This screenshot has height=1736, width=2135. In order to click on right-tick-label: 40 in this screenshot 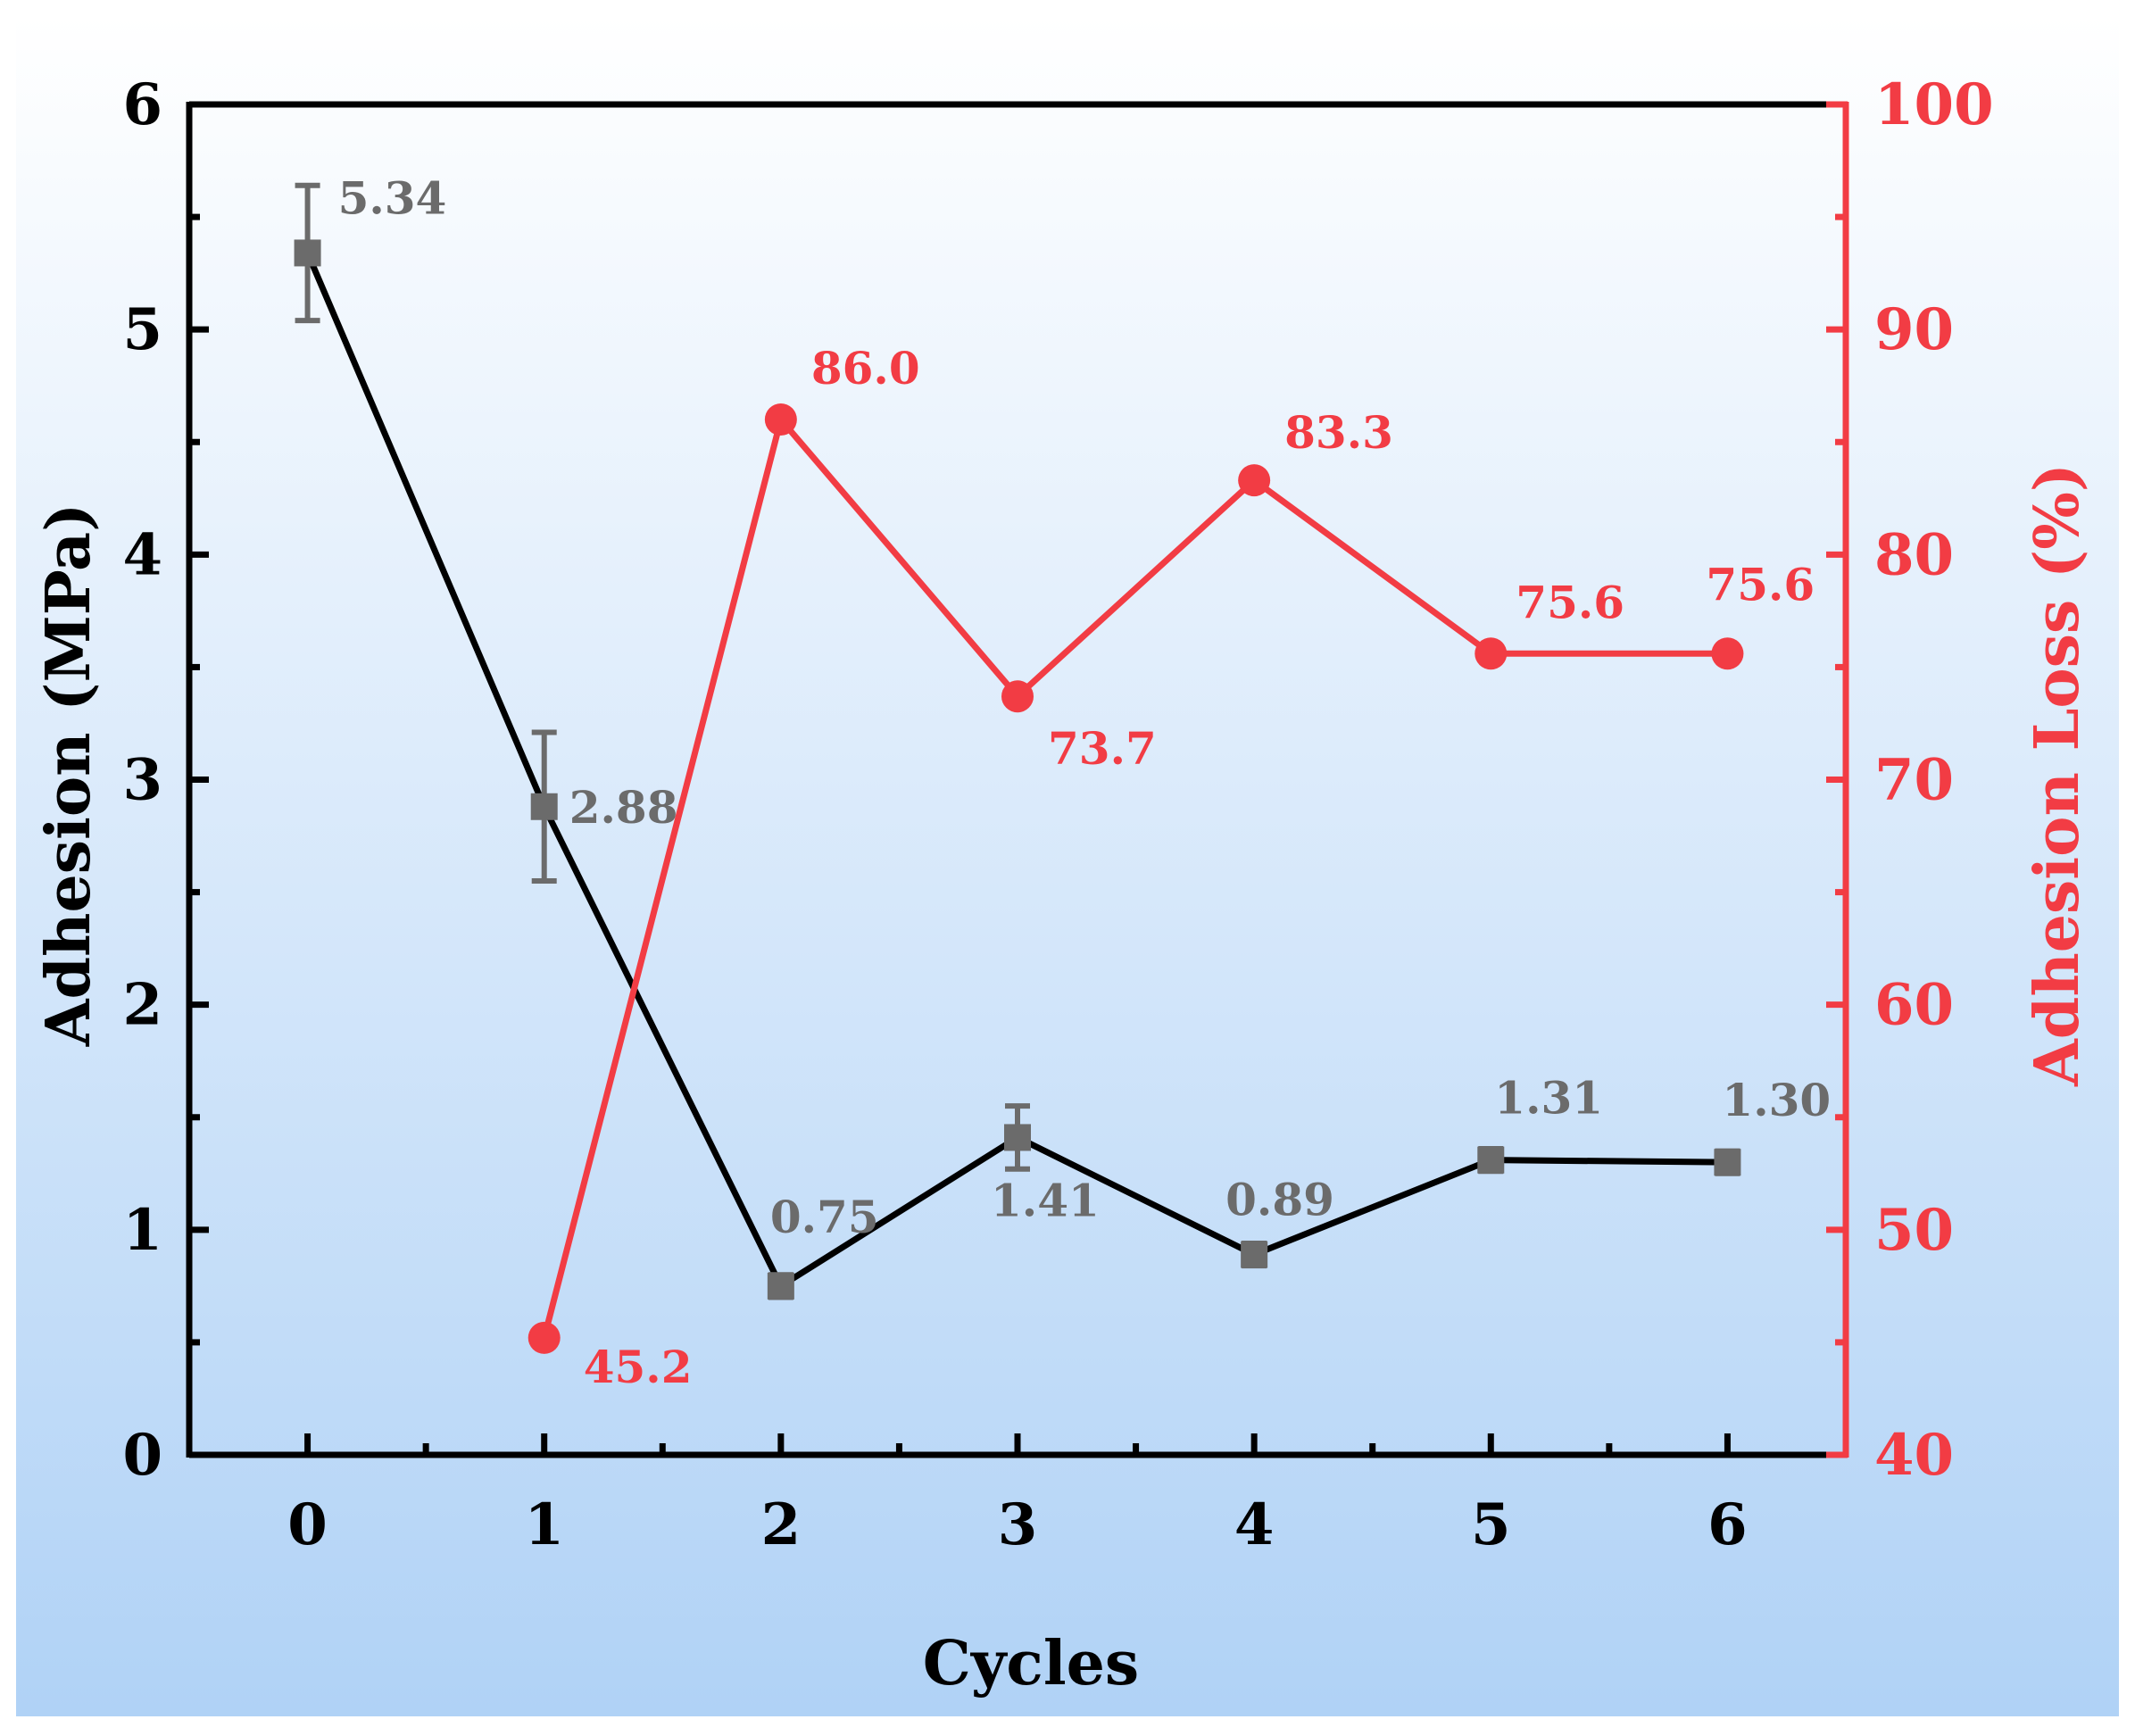, I will do `click(1914, 1455)`.